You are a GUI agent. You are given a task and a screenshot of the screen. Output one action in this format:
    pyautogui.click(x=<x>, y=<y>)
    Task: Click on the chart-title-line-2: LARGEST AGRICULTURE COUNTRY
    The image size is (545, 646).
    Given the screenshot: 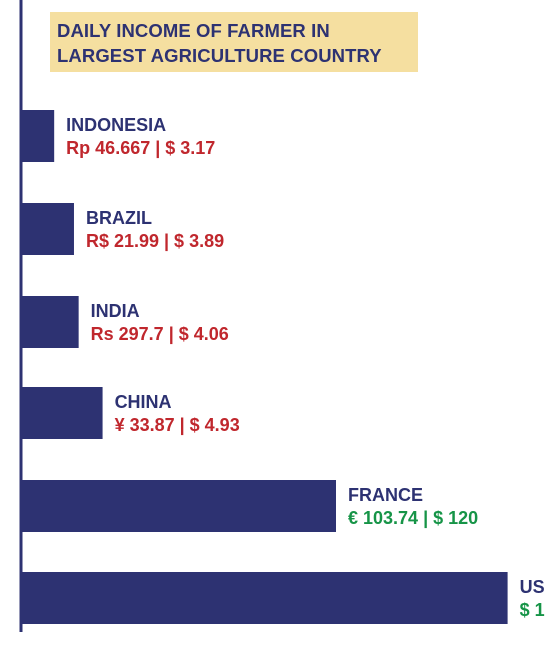 What is the action you would take?
    pyautogui.click(x=219, y=55)
    